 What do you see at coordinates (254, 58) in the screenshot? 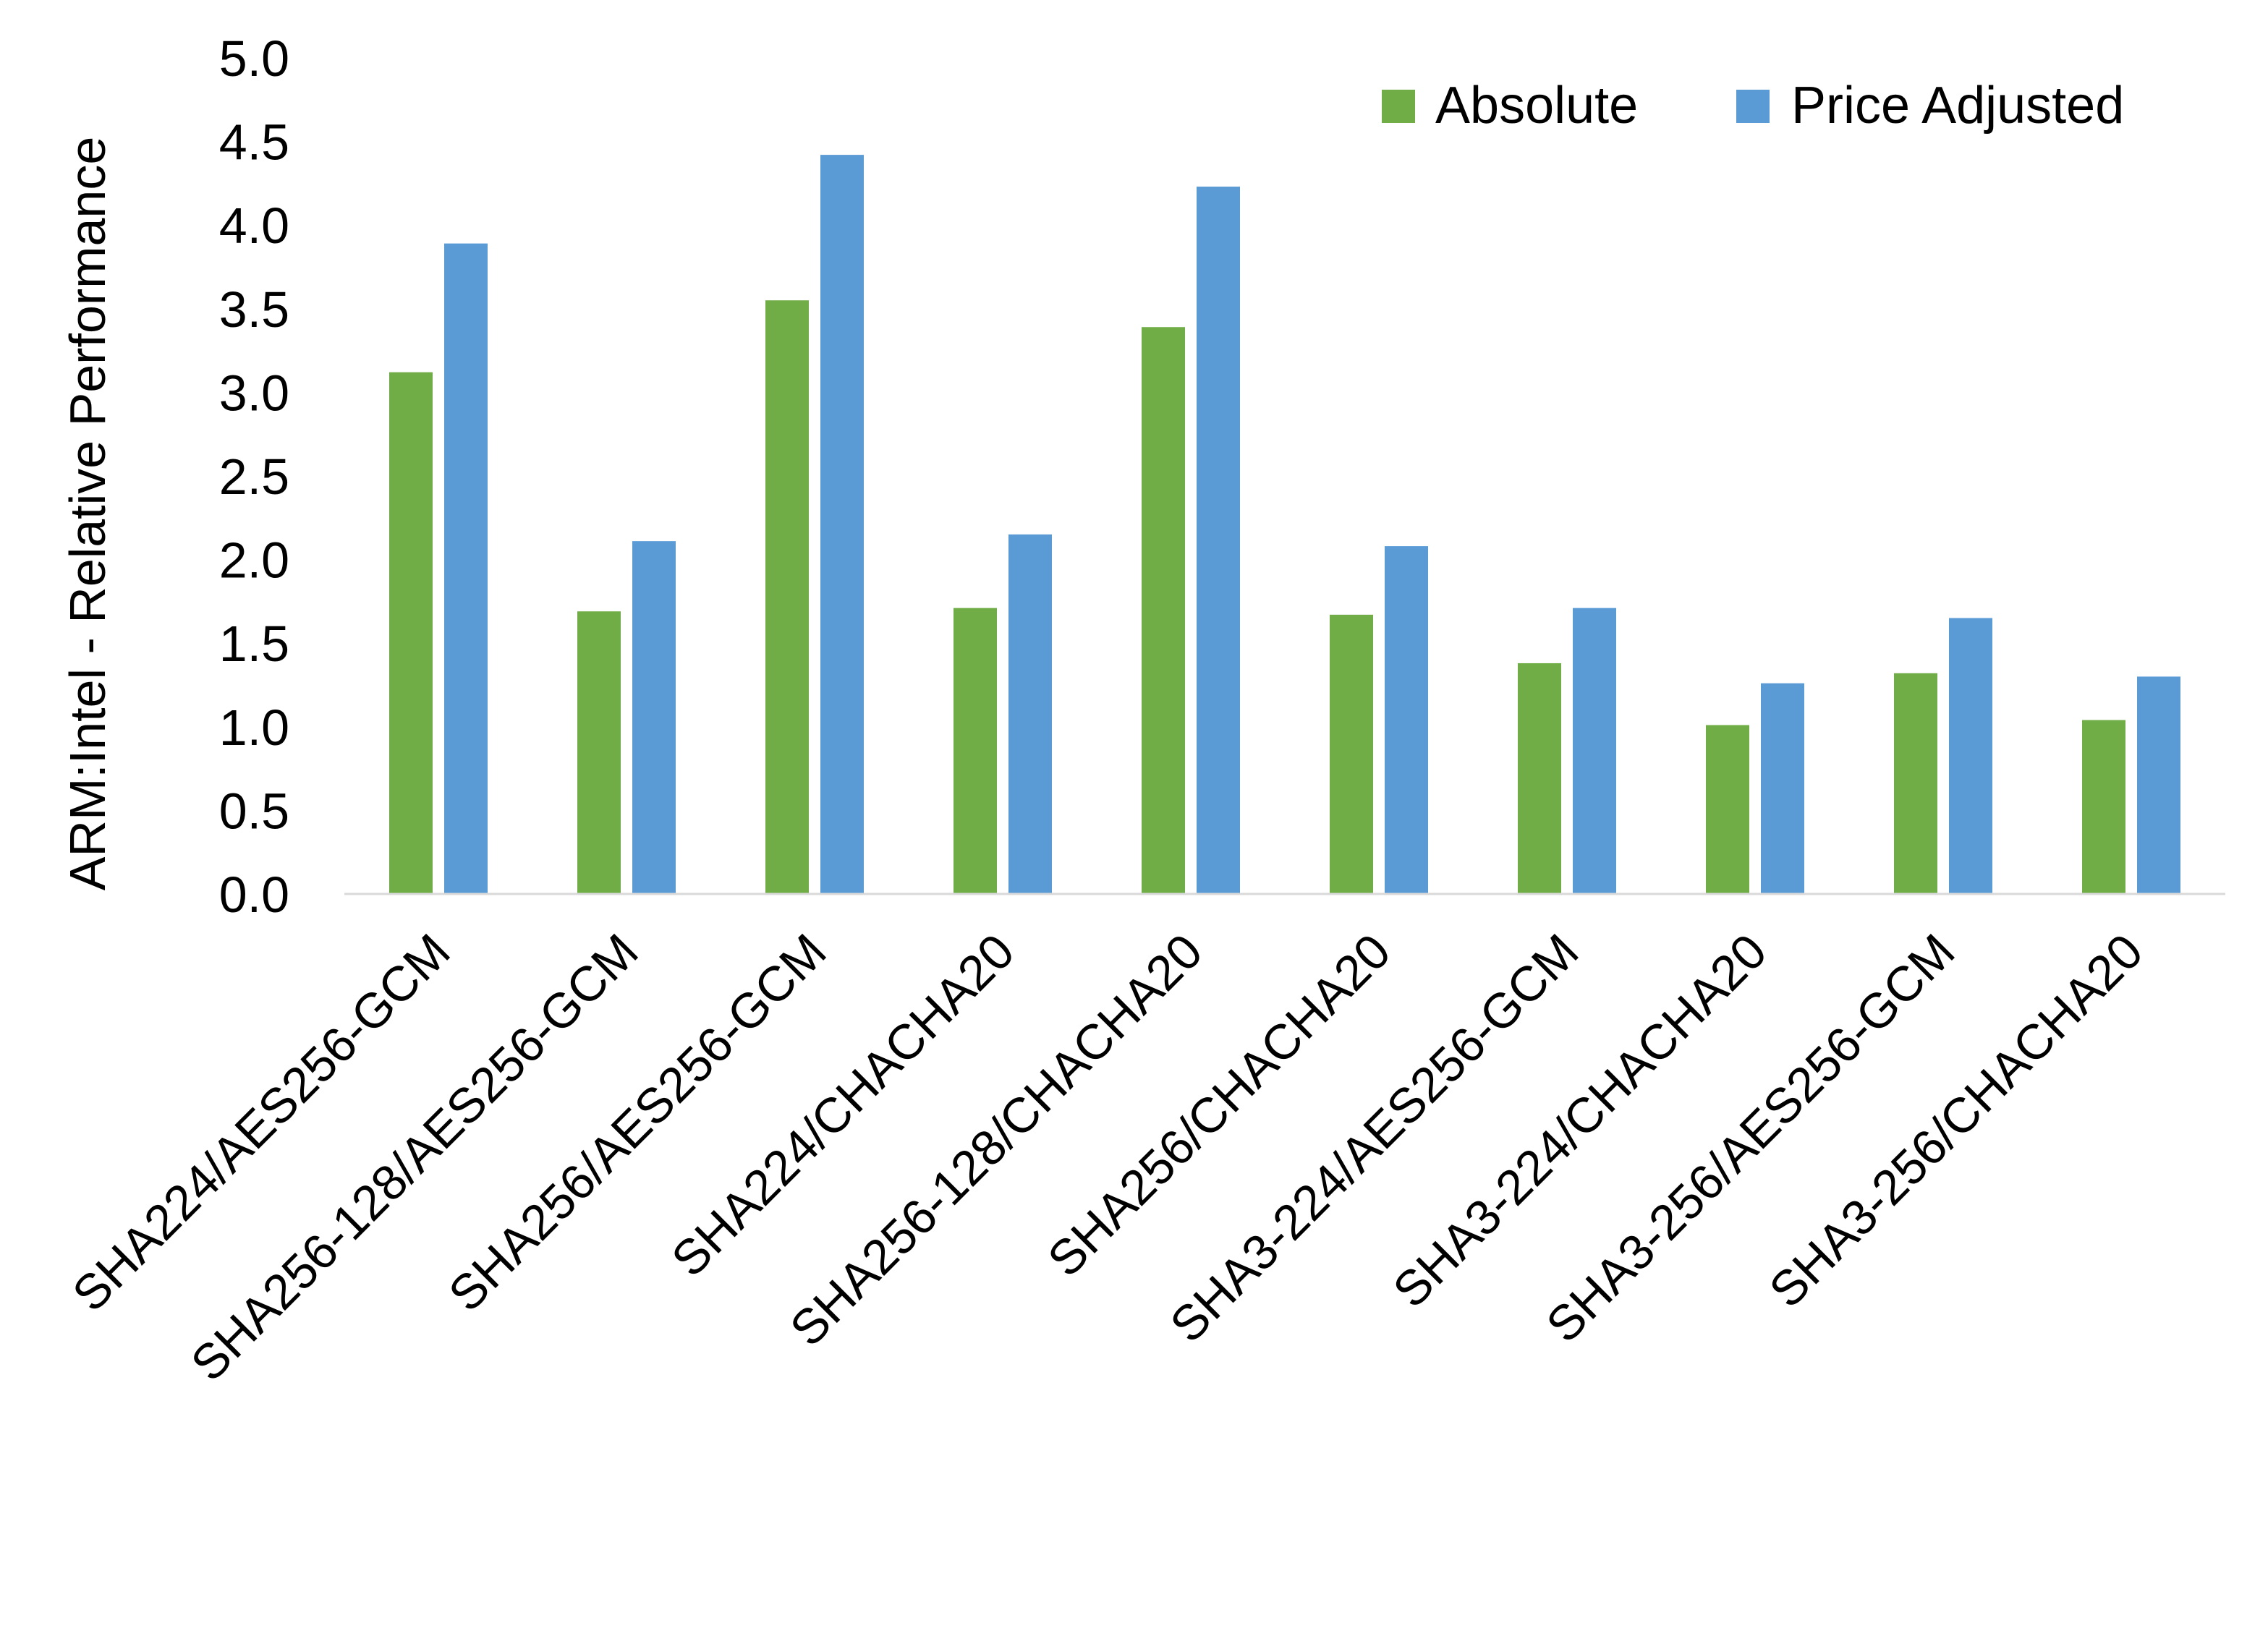
I see `y-tick-label: 5.0` at bounding box center [254, 58].